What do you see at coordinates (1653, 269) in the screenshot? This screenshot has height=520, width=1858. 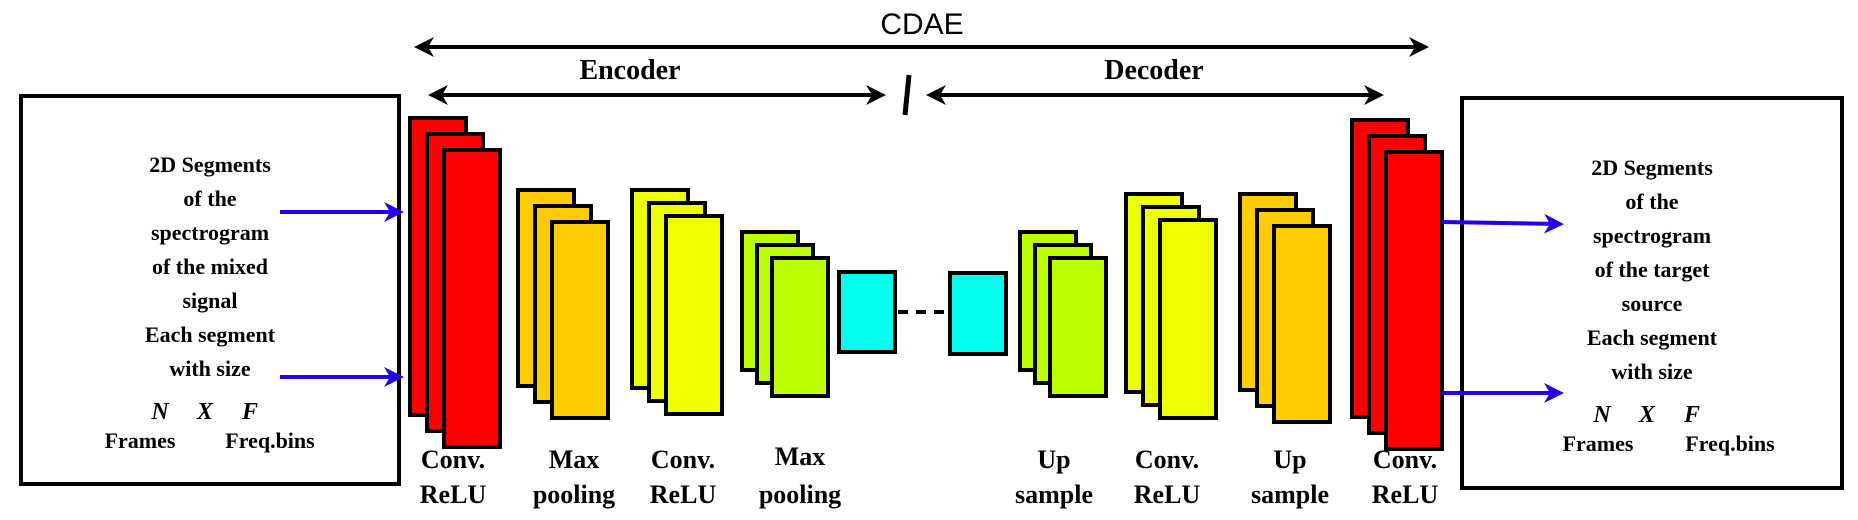 I see `box-text-line: of the target` at bounding box center [1653, 269].